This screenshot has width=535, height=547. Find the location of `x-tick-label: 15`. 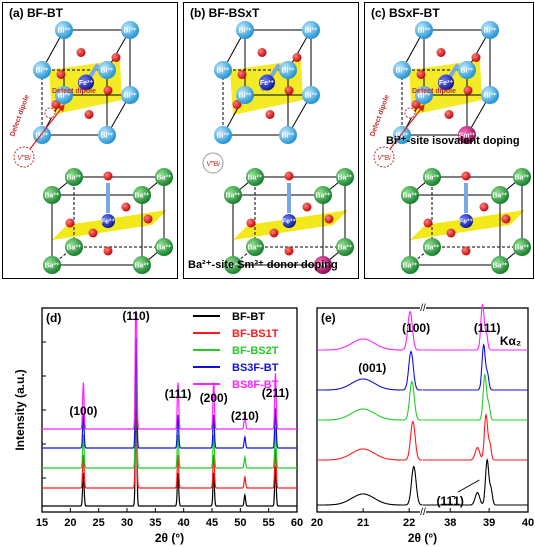

x-tick-label: 15 is located at coordinates (42, 523).